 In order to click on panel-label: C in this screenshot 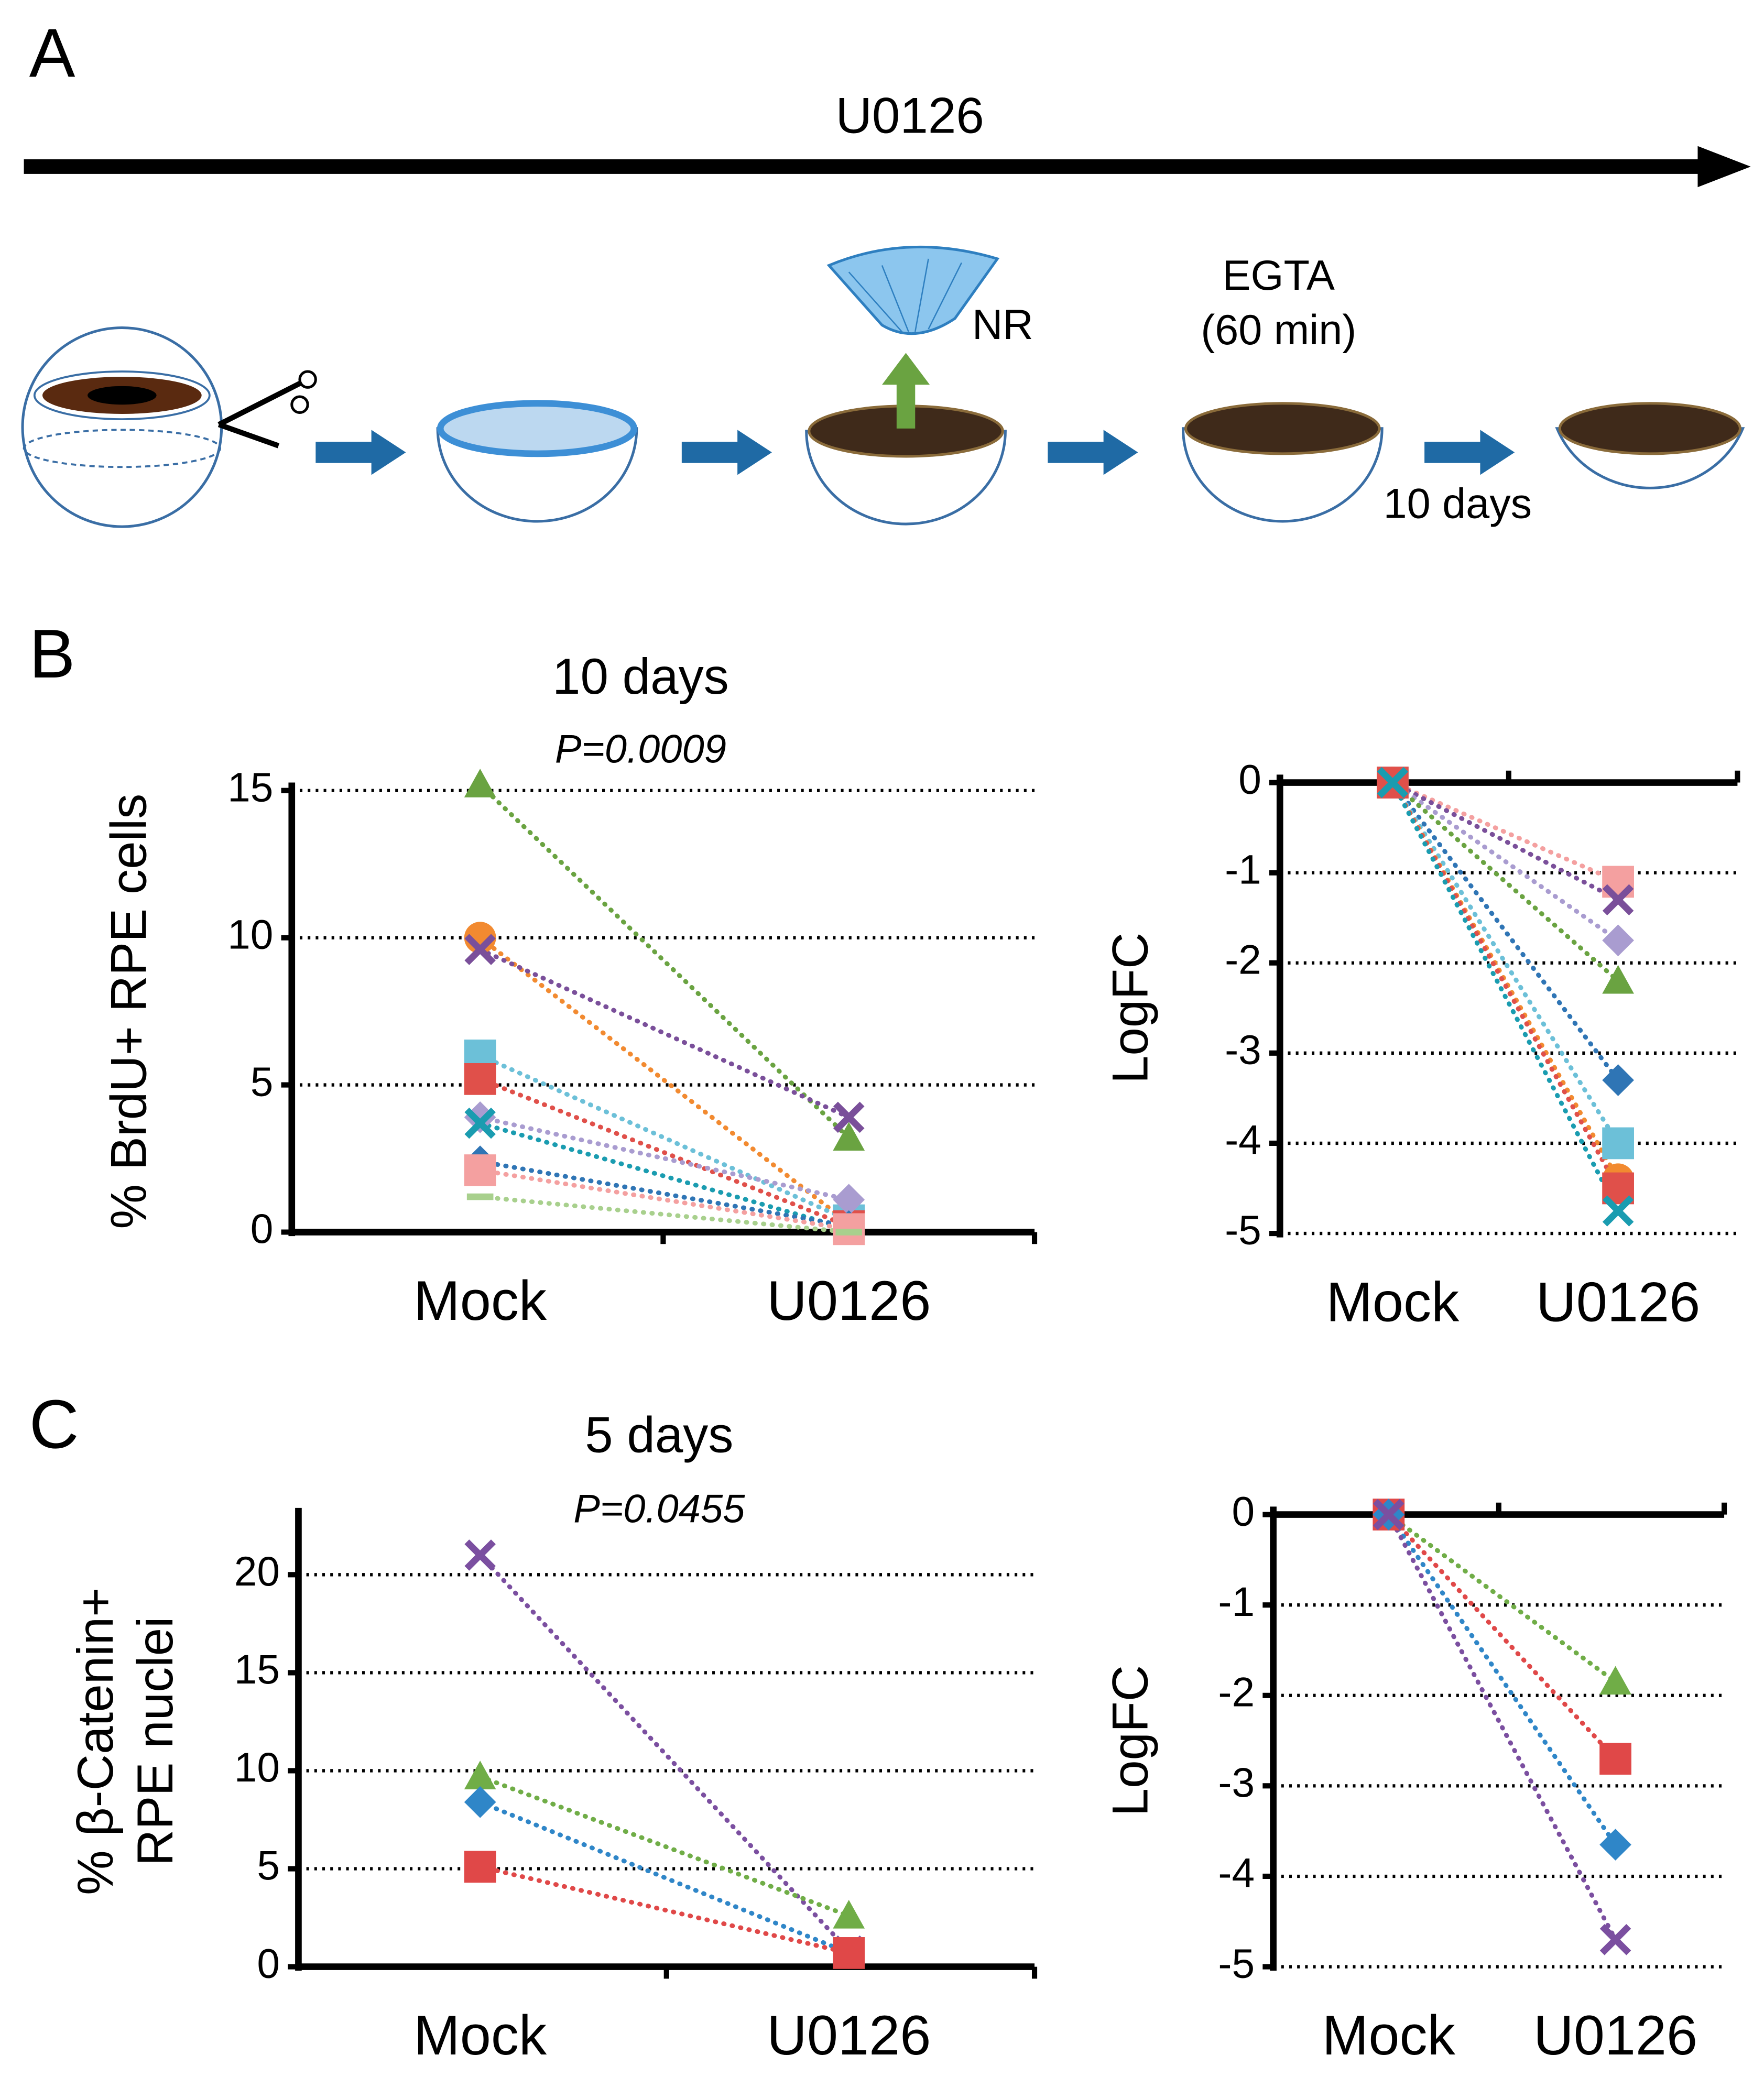, I will do `click(54, 1423)`.